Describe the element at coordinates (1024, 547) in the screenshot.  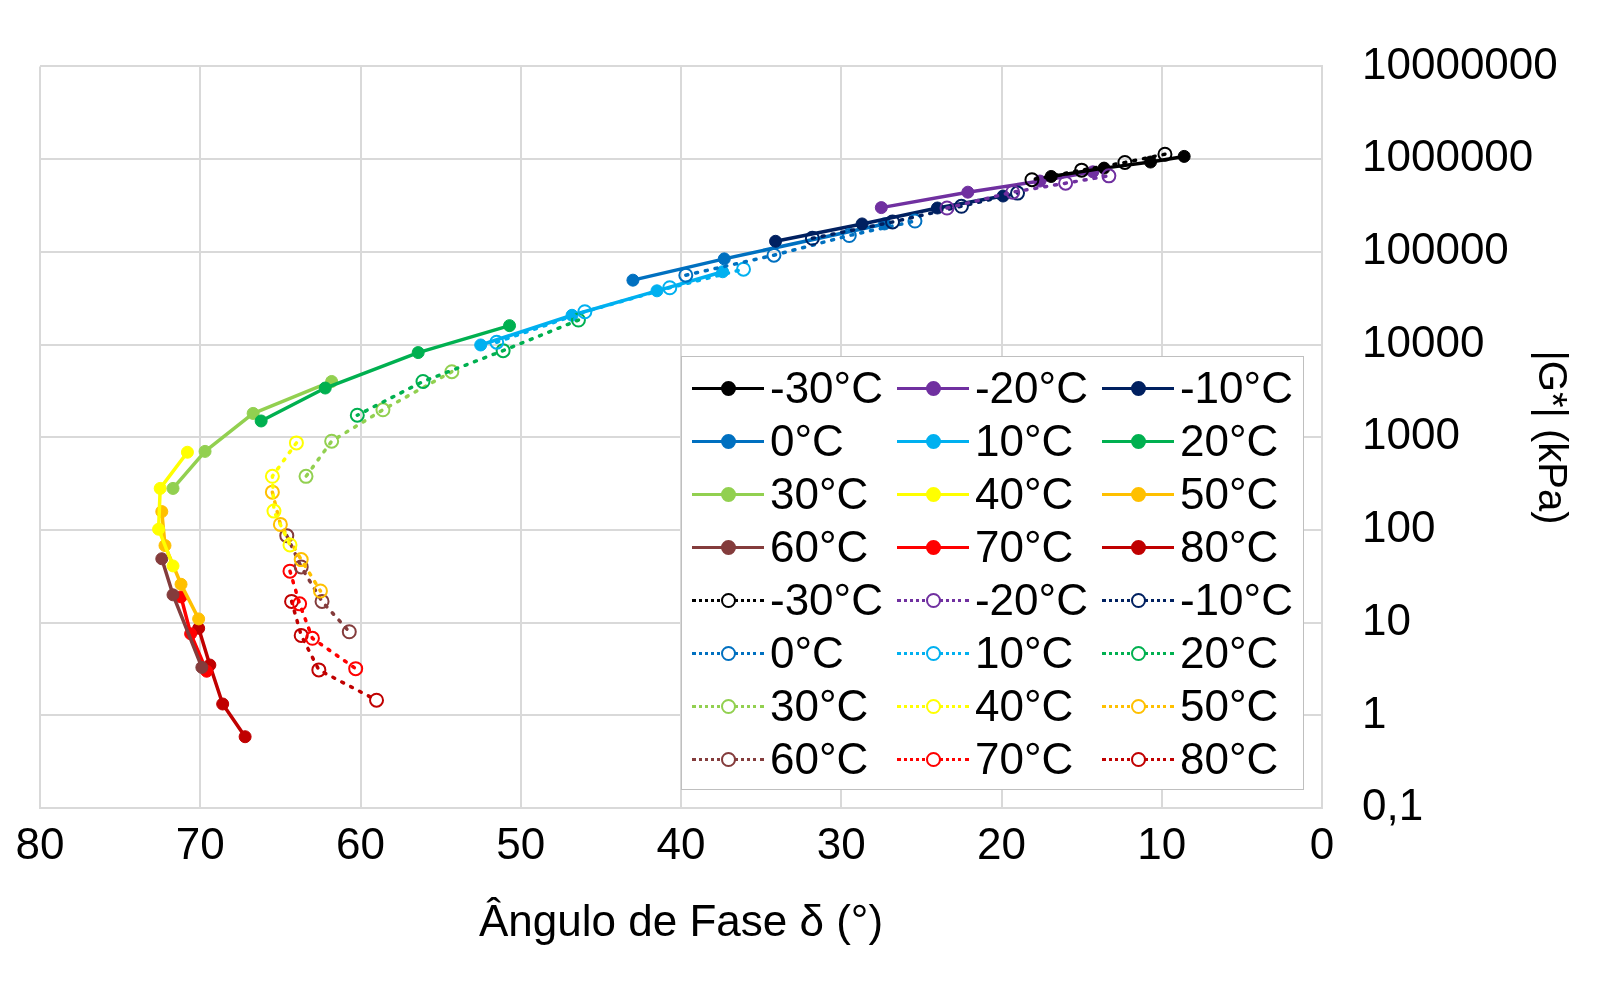
I see `legend-label: 70°C` at that location.